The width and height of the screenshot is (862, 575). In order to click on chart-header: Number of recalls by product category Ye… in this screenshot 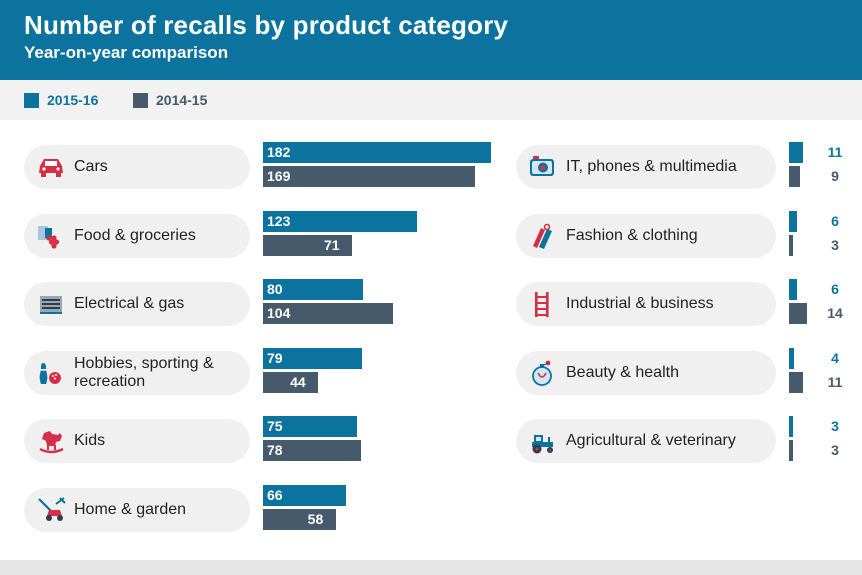, I will do `click(431, 40)`.